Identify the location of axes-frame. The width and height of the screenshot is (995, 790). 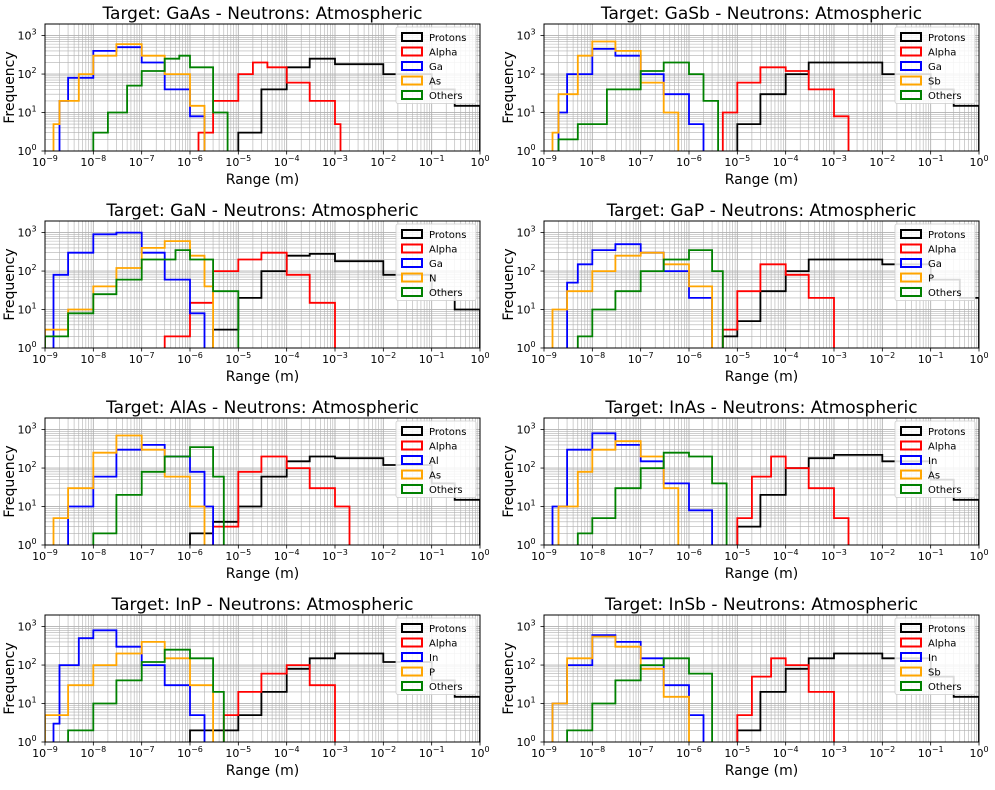
(262, 284).